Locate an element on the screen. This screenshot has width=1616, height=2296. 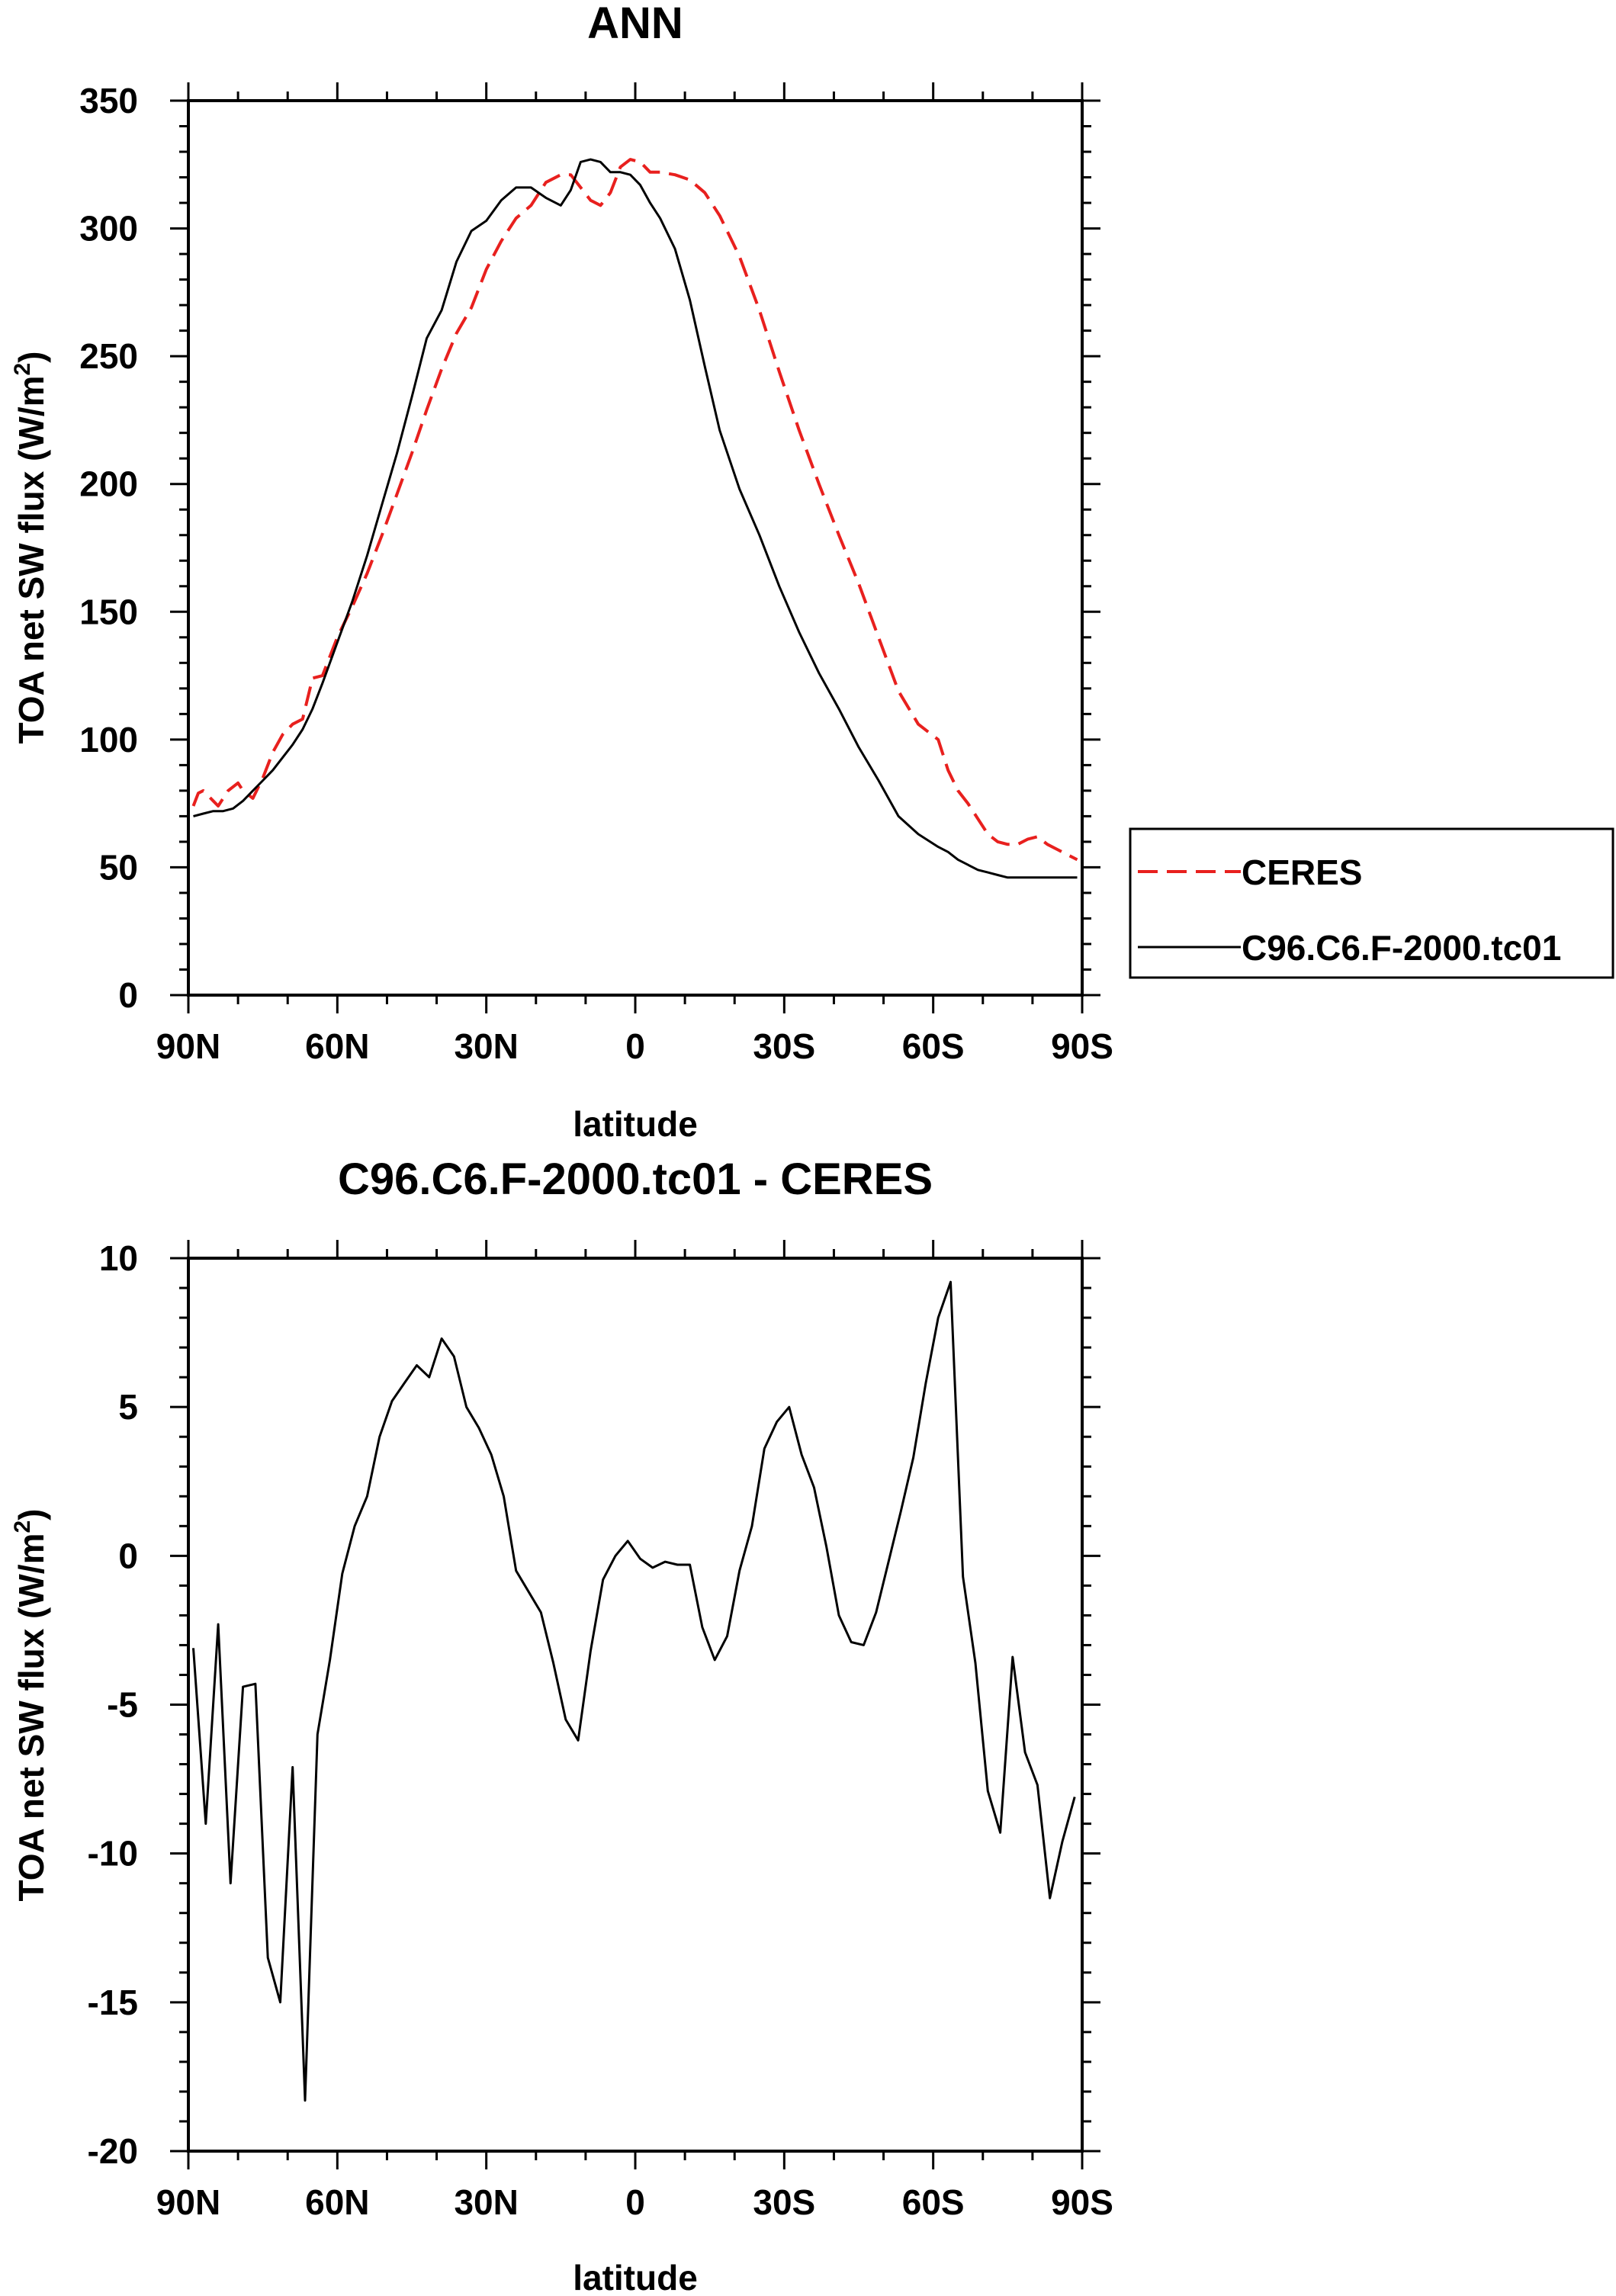
legend: CERES C96.C6.F-2000.tc01 is located at coordinates (1371, 903).